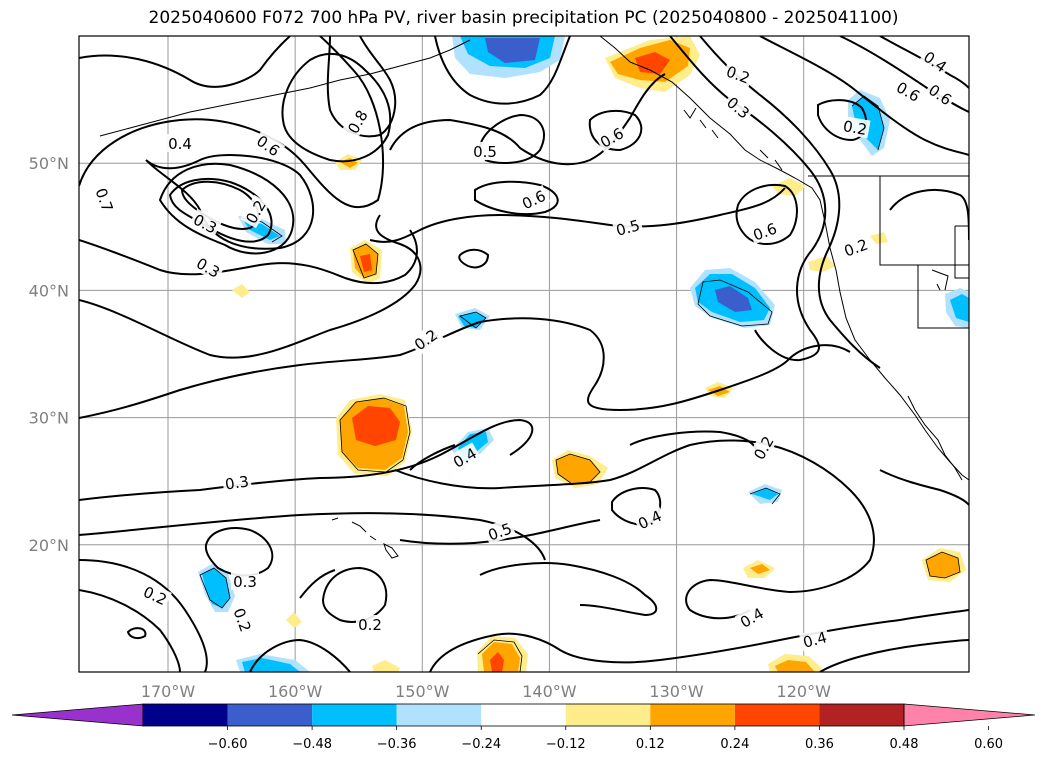 Image resolution: width=1047 pixels, height=765 pixels. What do you see at coordinates (676, 691) in the screenshot?
I see `lon-tick-label: 130°W` at bounding box center [676, 691].